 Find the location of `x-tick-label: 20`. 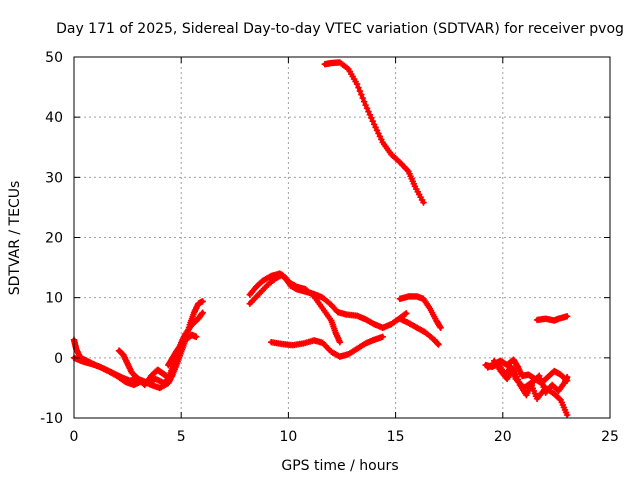

x-tick-label: 20 is located at coordinates (503, 437).